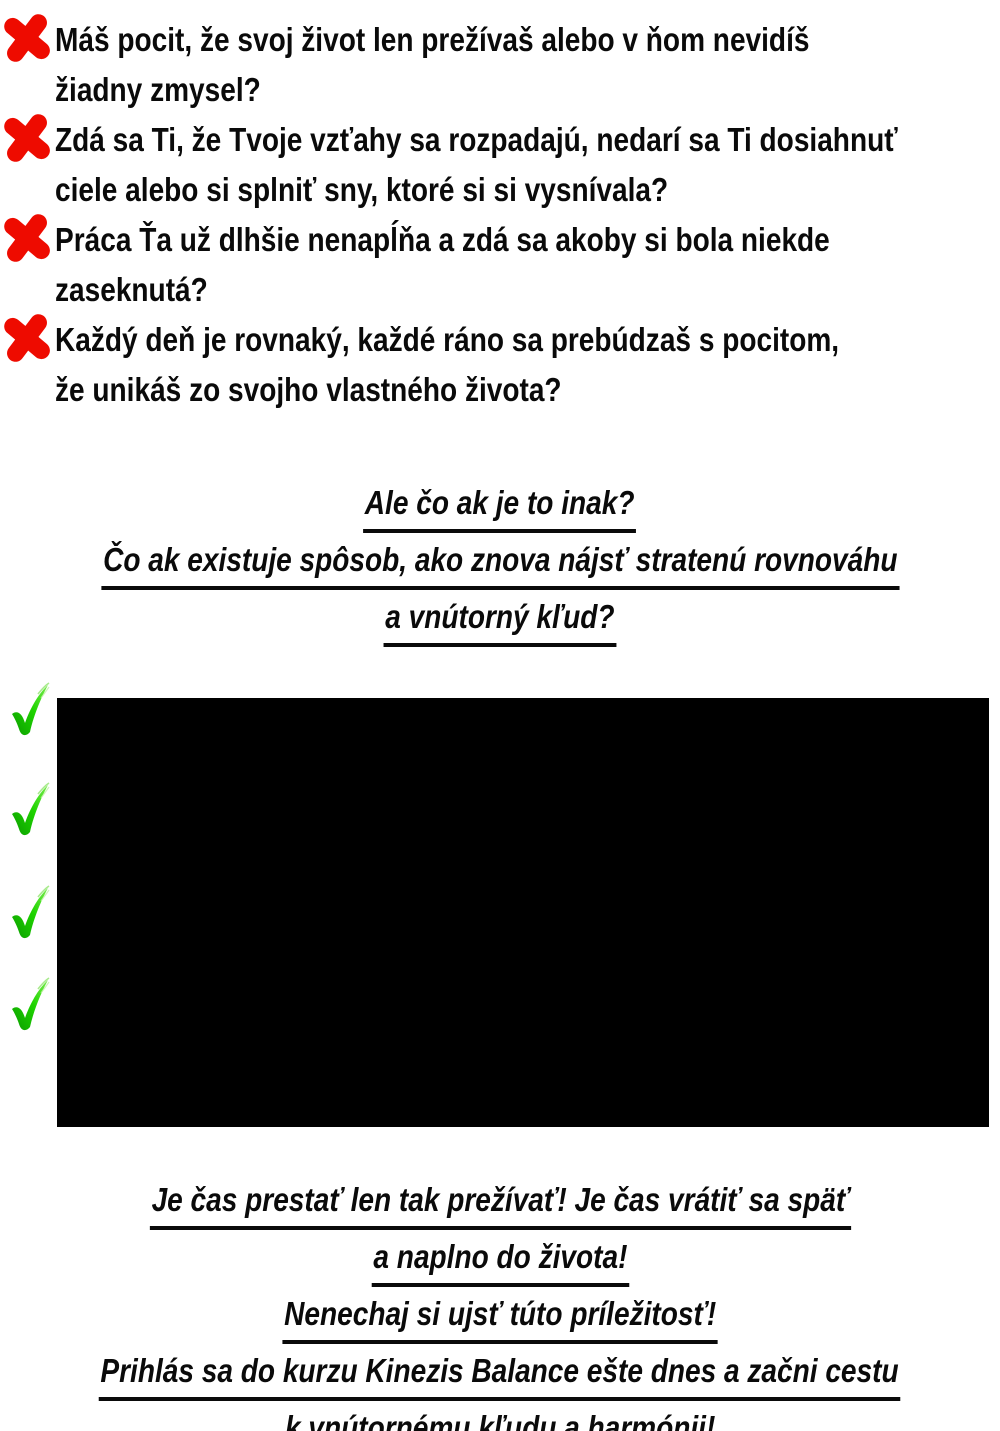  What do you see at coordinates (131, 289) in the screenshot?
I see `pain-point-text: zaseknutá?` at bounding box center [131, 289].